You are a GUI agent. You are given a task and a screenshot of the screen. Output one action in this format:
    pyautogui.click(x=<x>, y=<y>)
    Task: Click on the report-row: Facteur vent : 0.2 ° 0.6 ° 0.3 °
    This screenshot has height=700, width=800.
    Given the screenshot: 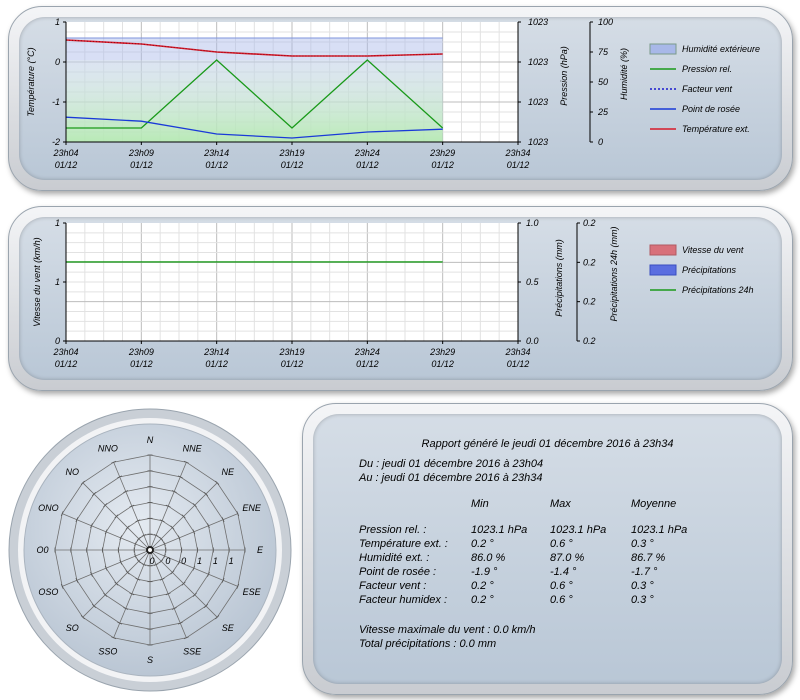 What is the action you would take?
    pyautogui.click(x=559, y=587)
    